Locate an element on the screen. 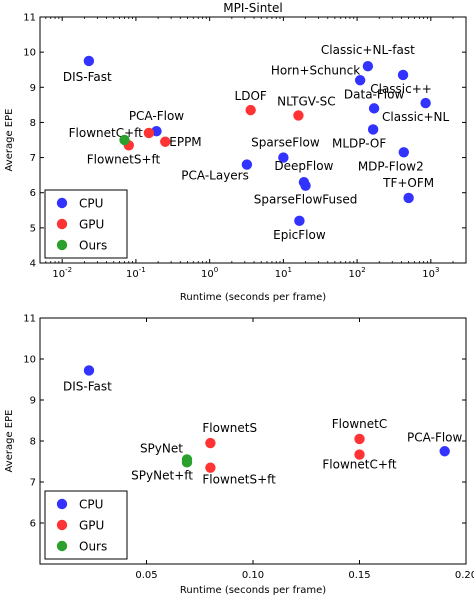  point-label: SparseFlowFused is located at coordinates (306, 200).